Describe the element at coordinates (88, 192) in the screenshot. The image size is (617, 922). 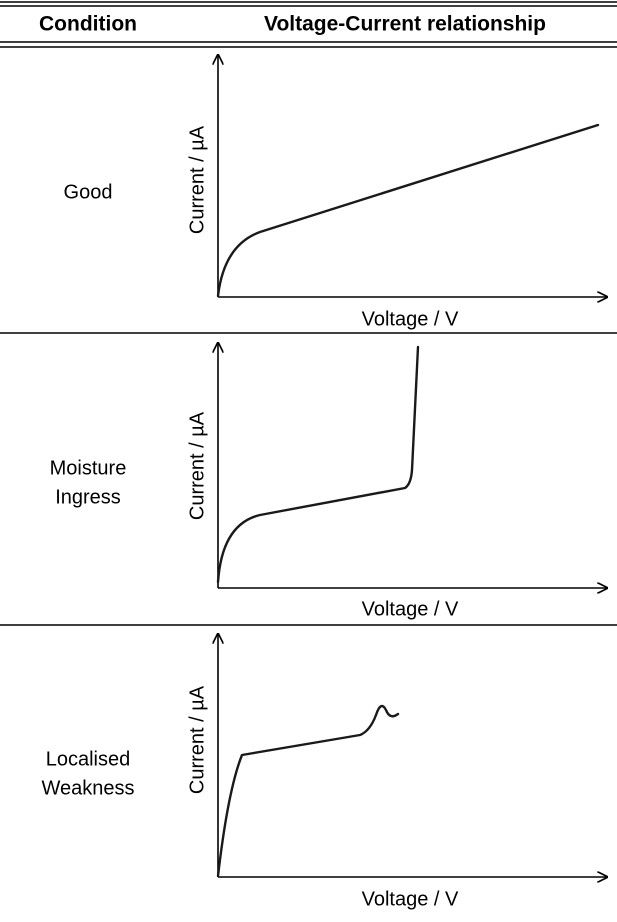
I see `condition: Good` at that location.